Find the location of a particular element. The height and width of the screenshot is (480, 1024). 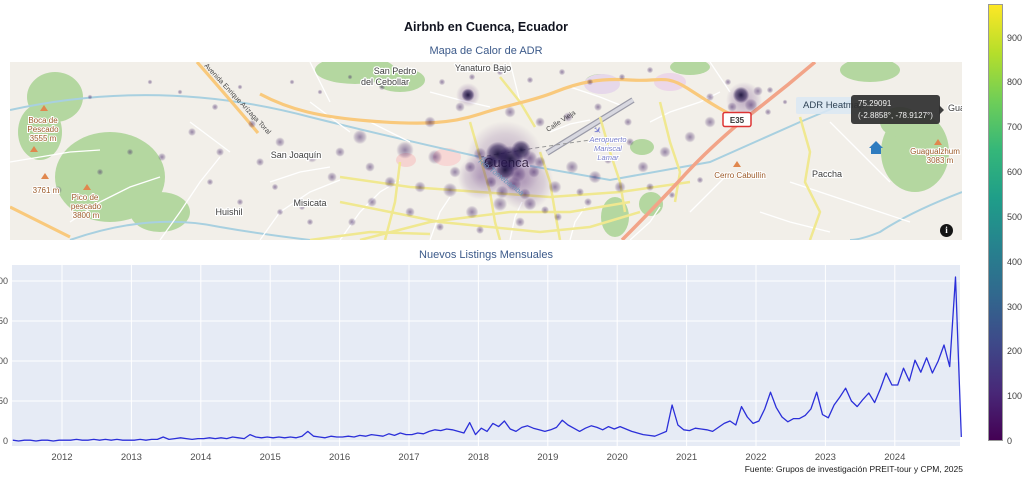

airport-label-3: Lamar is located at coordinates (608, 157).